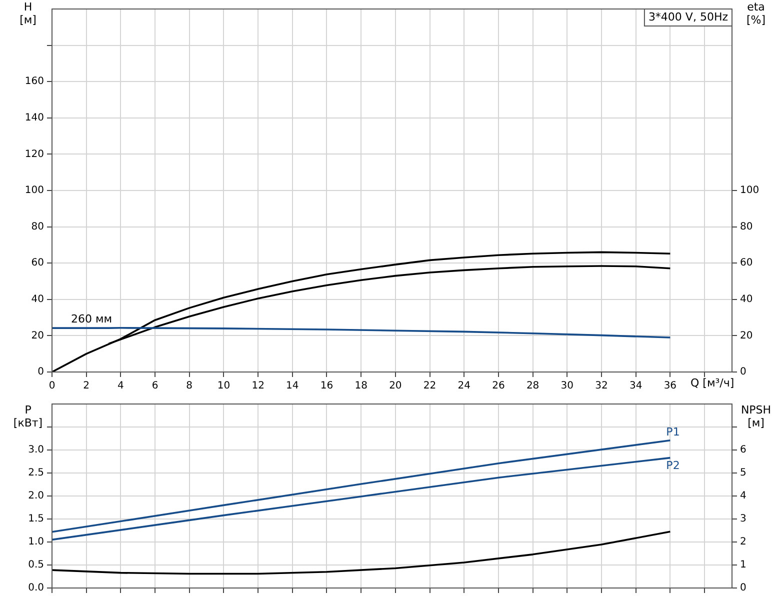 The height and width of the screenshot is (611, 774). Describe the element at coordinates (34, 190) in the screenshot. I see `y-tick-label: 100` at that location.